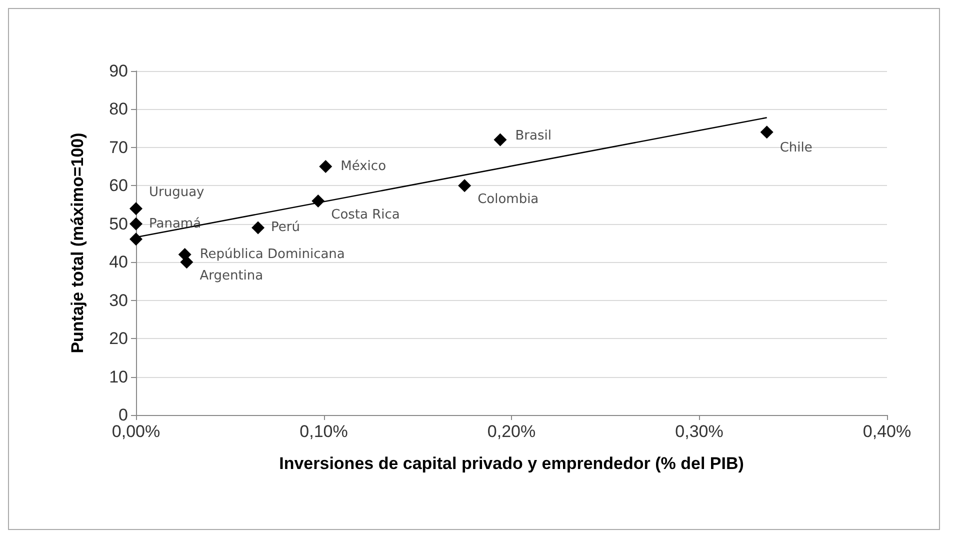 Image resolution: width=957 pixels, height=554 pixels. Describe the element at coordinates (118, 300) in the screenshot. I see `y-tick-label: 30` at that location.